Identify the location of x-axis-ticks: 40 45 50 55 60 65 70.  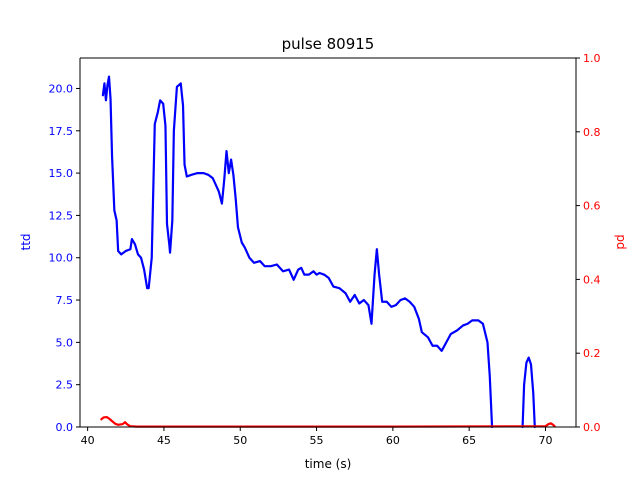
(316, 437).